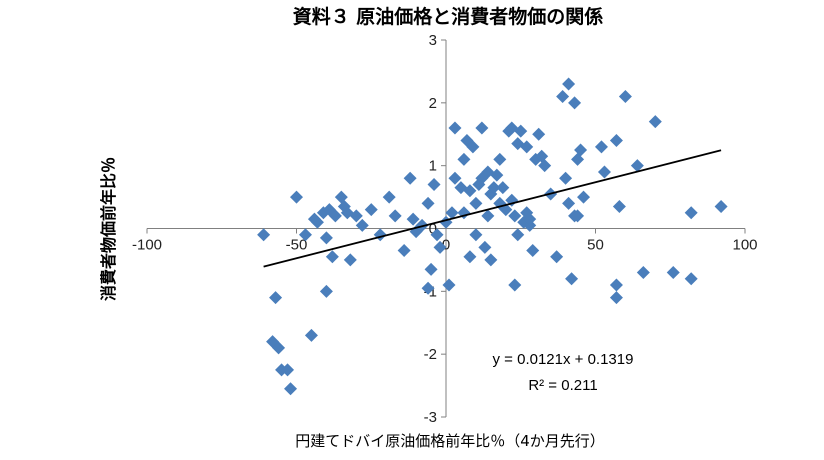 The width and height of the screenshot is (824, 460). What do you see at coordinates (430, 417) in the screenshot?
I see `y-tick-label: -3` at bounding box center [430, 417].